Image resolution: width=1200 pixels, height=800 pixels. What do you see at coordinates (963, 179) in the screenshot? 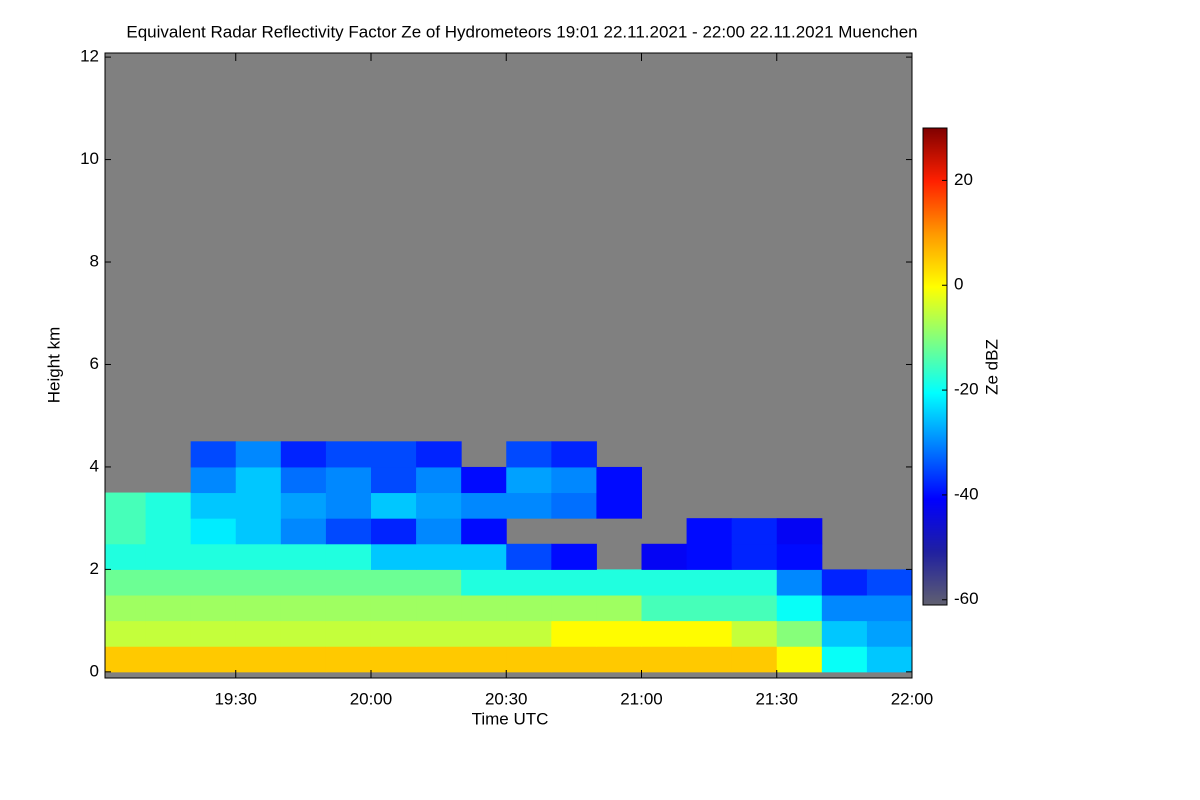
I see `colorbar-tick-label: 20` at bounding box center [963, 179].